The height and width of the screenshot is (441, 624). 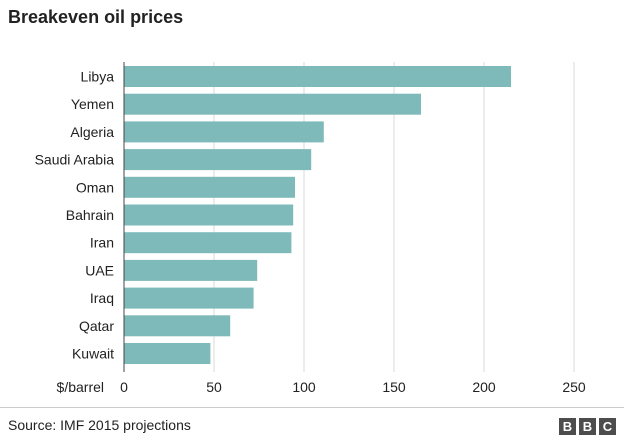 What do you see at coordinates (312, 407) in the screenshot?
I see `footer-divider` at bounding box center [312, 407].